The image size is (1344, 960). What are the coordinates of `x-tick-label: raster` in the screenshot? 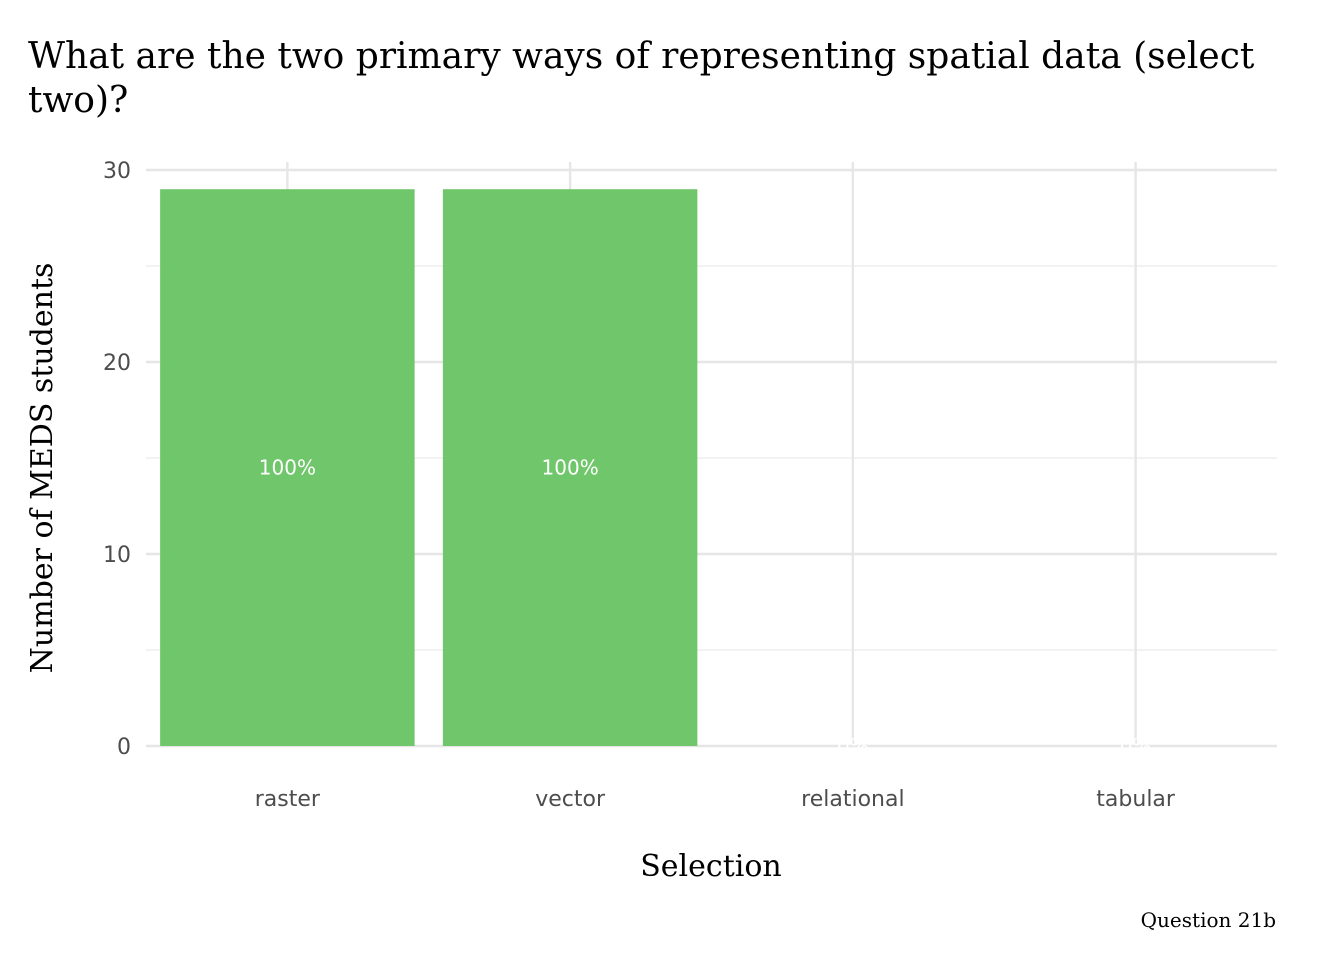 It's located at (288, 799).